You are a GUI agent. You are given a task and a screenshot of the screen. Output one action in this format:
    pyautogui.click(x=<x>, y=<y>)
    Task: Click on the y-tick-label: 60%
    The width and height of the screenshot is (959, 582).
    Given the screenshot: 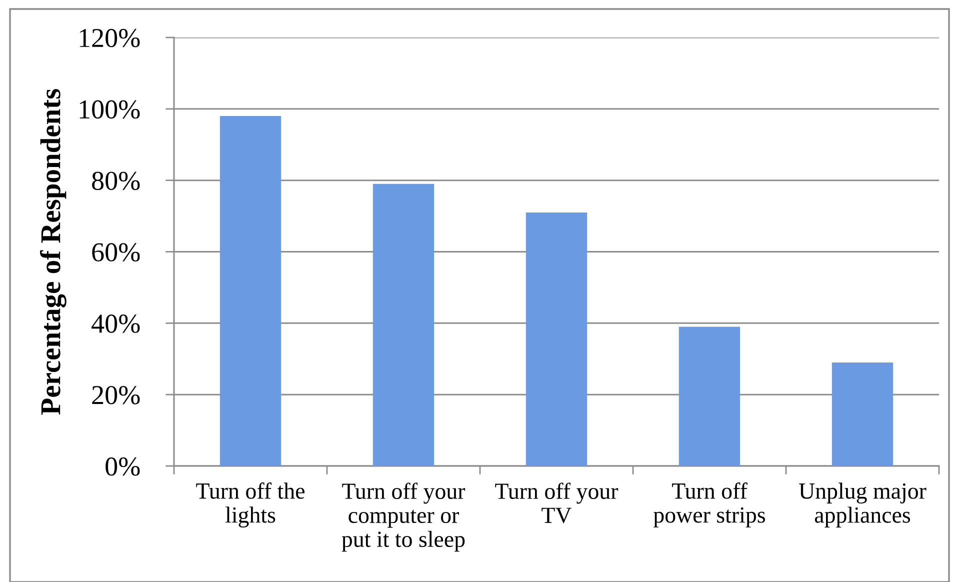 What is the action you would take?
    pyautogui.click(x=116, y=252)
    